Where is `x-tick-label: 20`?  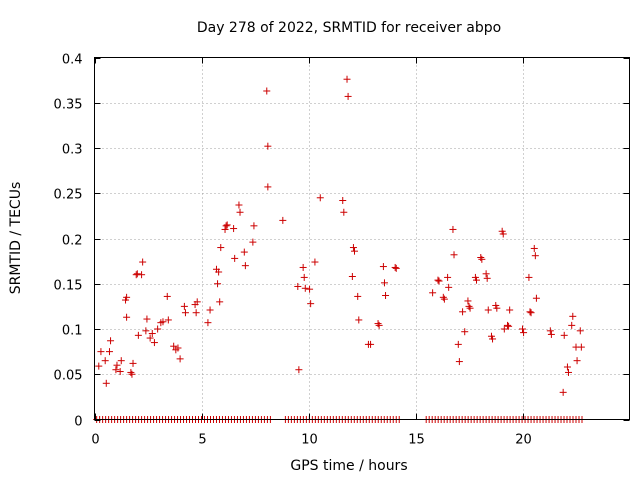
x-tick-label: 20 is located at coordinates (523, 440).